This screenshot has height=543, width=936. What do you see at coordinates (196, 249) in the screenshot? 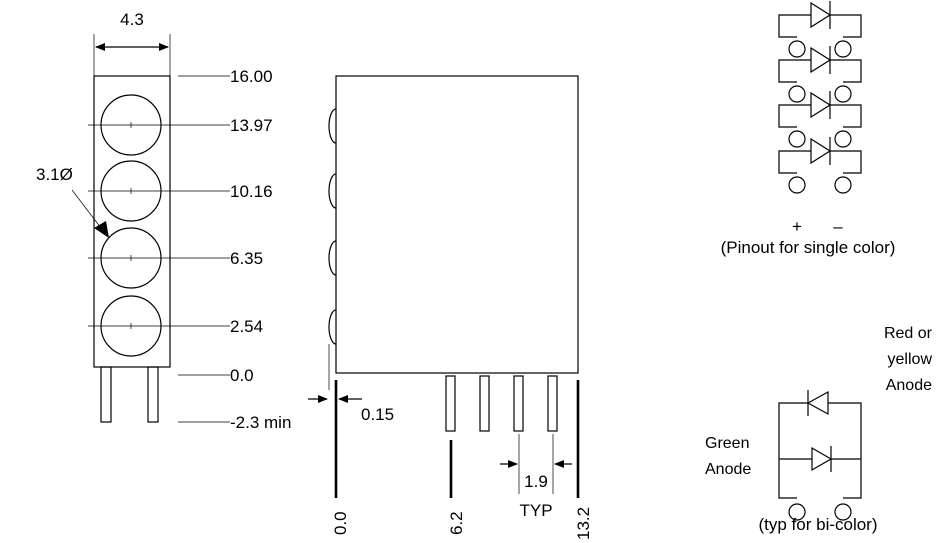
I see `height-leaders` at bounding box center [196, 249].